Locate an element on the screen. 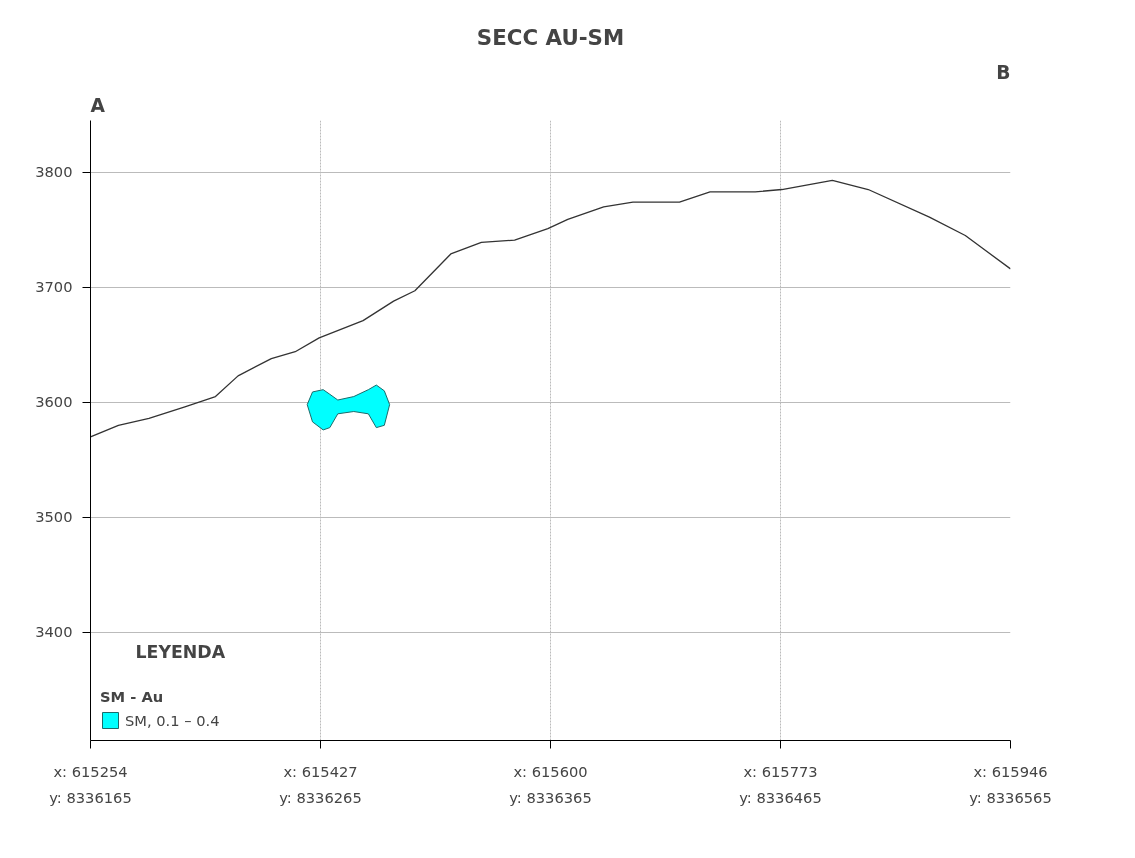  x2-tick-label: y: 8336365 is located at coordinates (550, 797).